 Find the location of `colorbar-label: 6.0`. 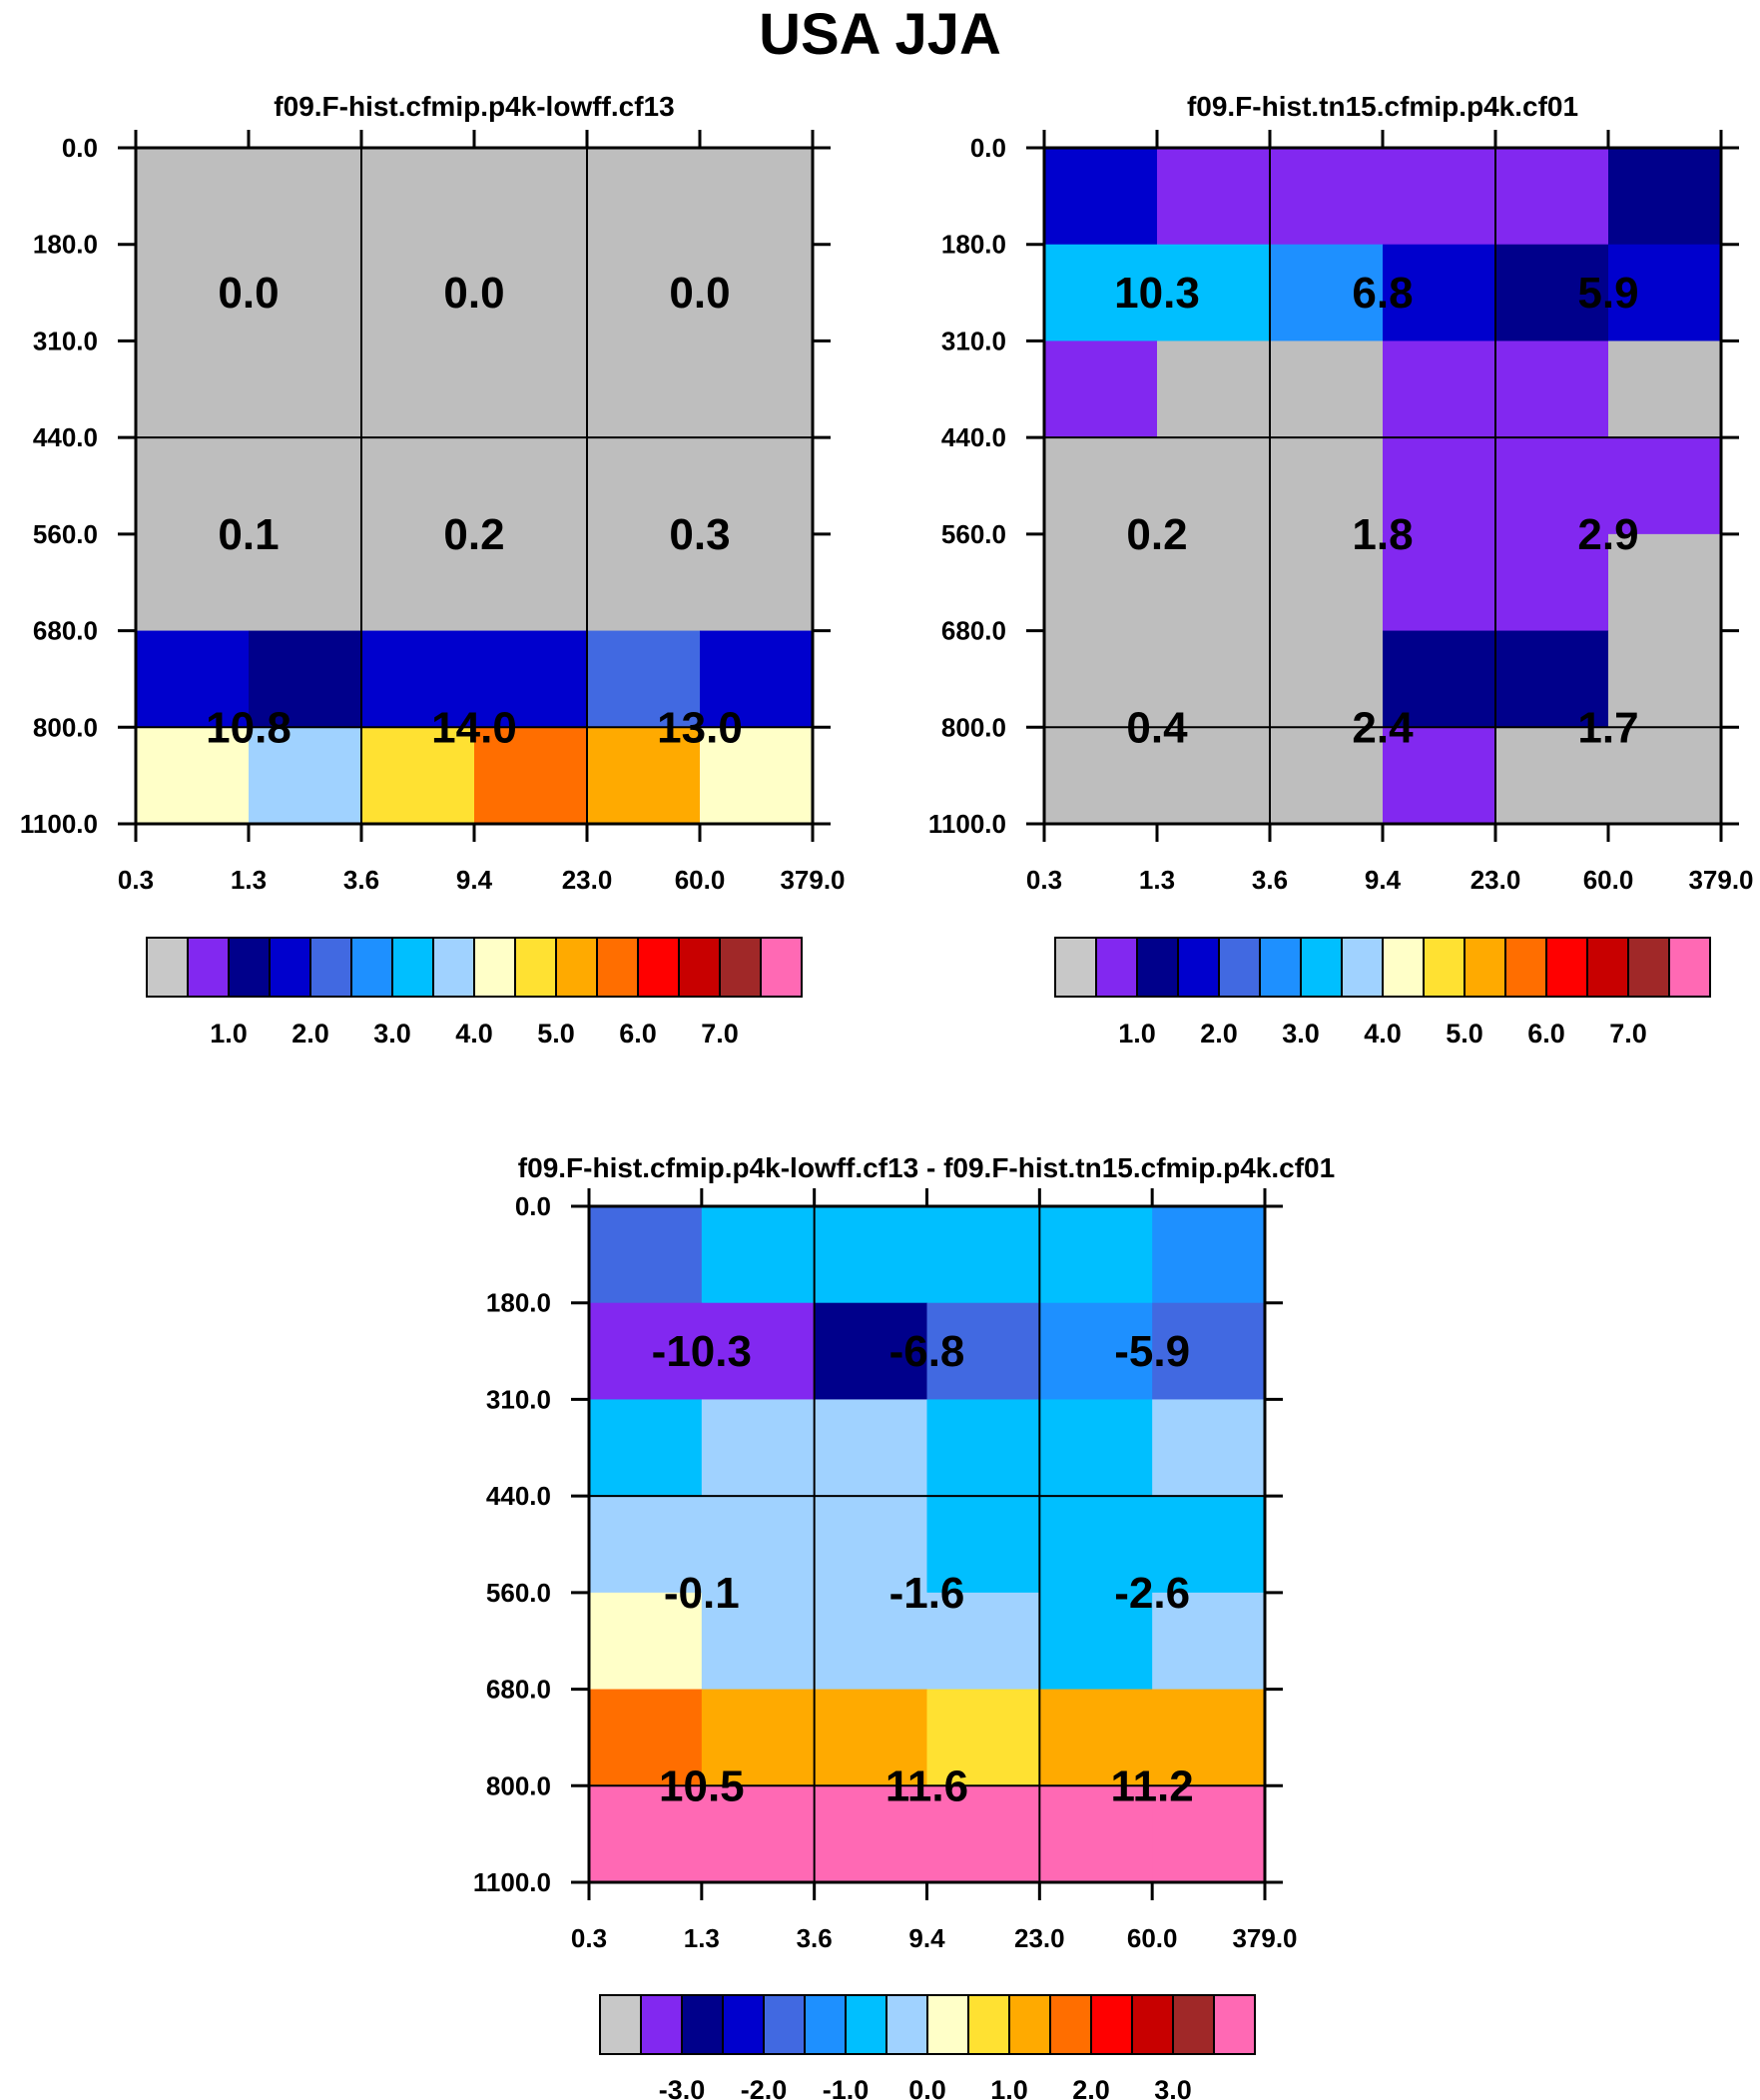

colorbar-label: 6.0 is located at coordinates (638, 1034).